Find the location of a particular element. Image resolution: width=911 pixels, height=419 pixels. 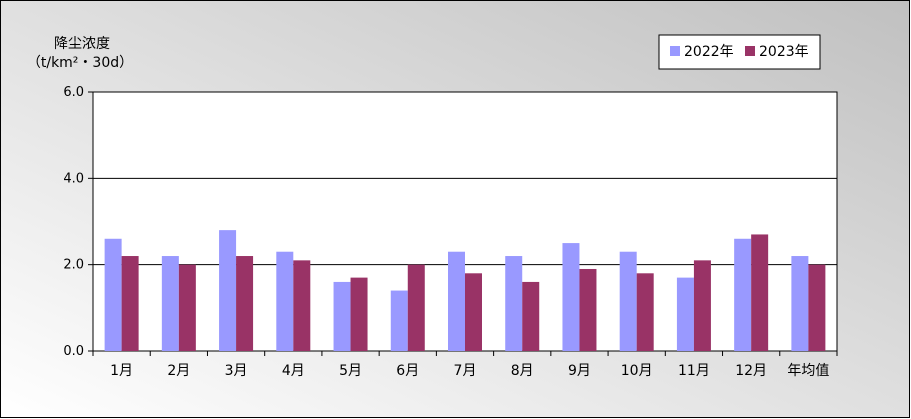

bar-2023年-9月 is located at coordinates (588, 309).